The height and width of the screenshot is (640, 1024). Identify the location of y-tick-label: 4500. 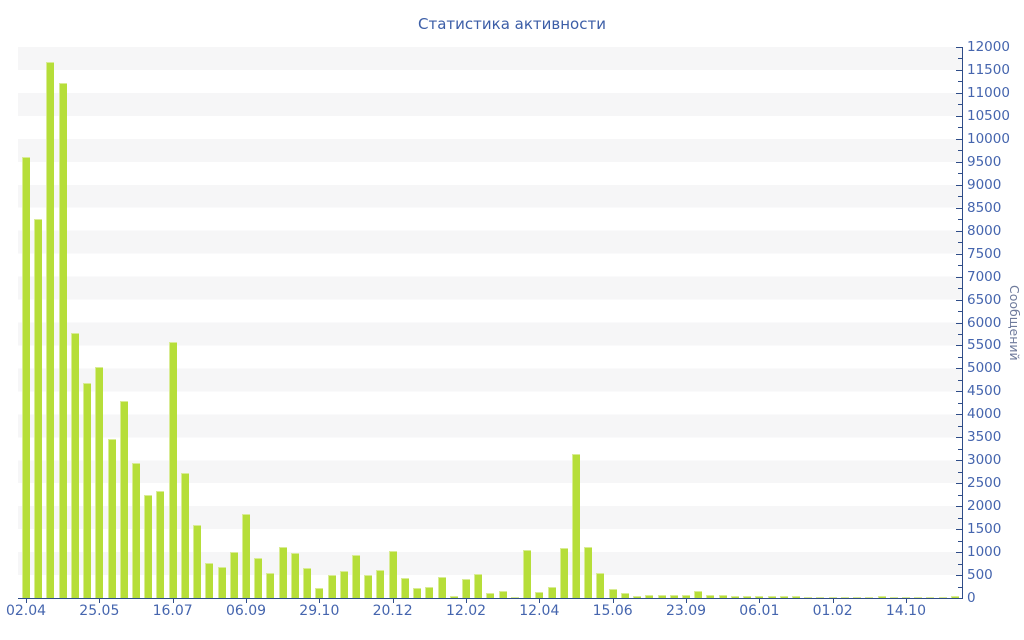
(984, 391).